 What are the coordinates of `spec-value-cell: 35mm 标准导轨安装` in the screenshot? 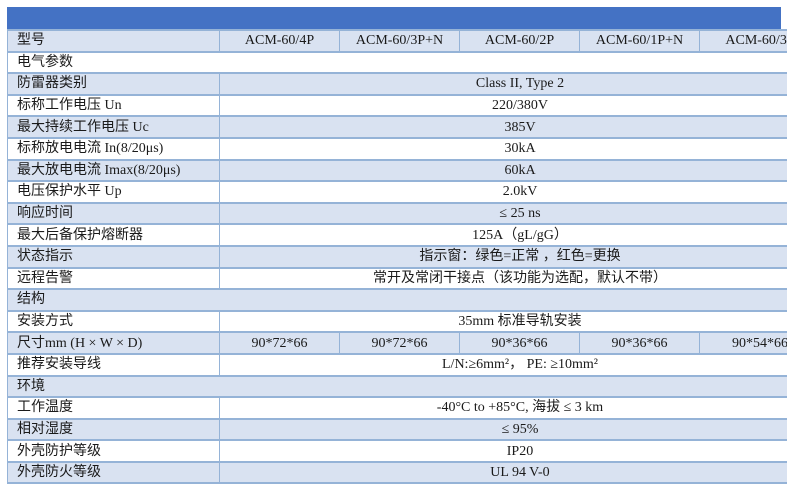 It's located at (503, 321).